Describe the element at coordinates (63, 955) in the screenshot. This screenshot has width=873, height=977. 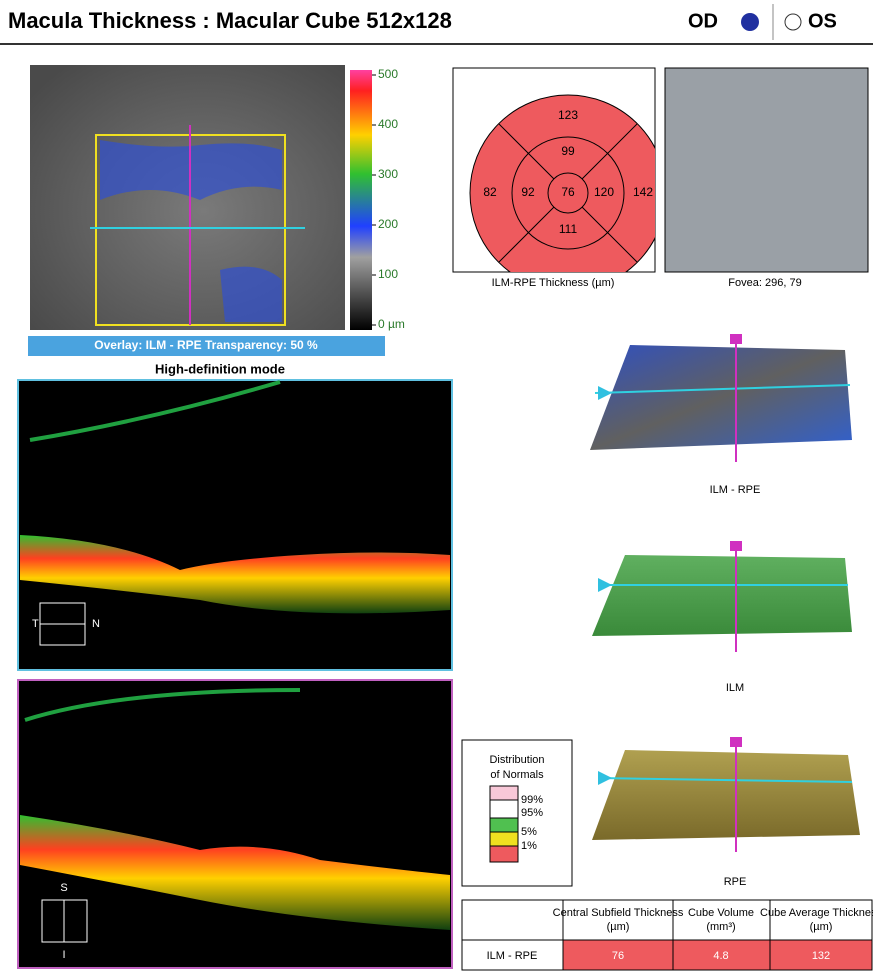
I see `orient-i: I` at that location.